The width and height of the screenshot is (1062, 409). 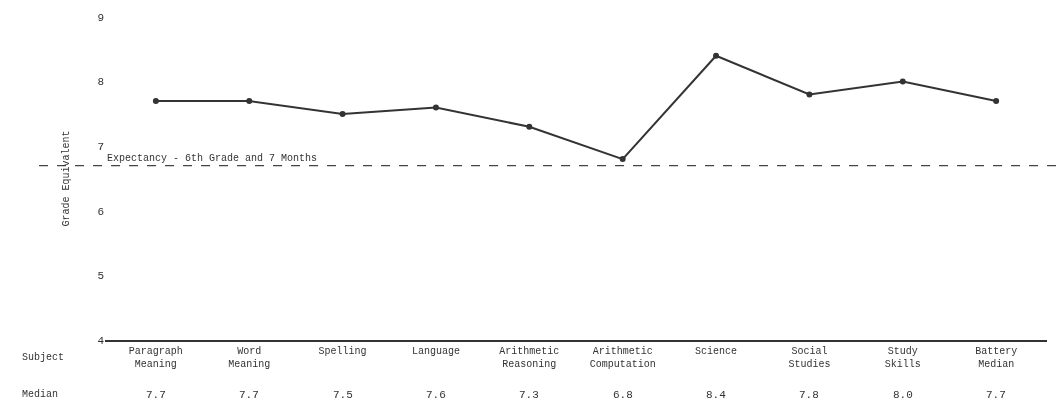 I want to click on x-tick-label: Spelling, so click(x=342, y=351).